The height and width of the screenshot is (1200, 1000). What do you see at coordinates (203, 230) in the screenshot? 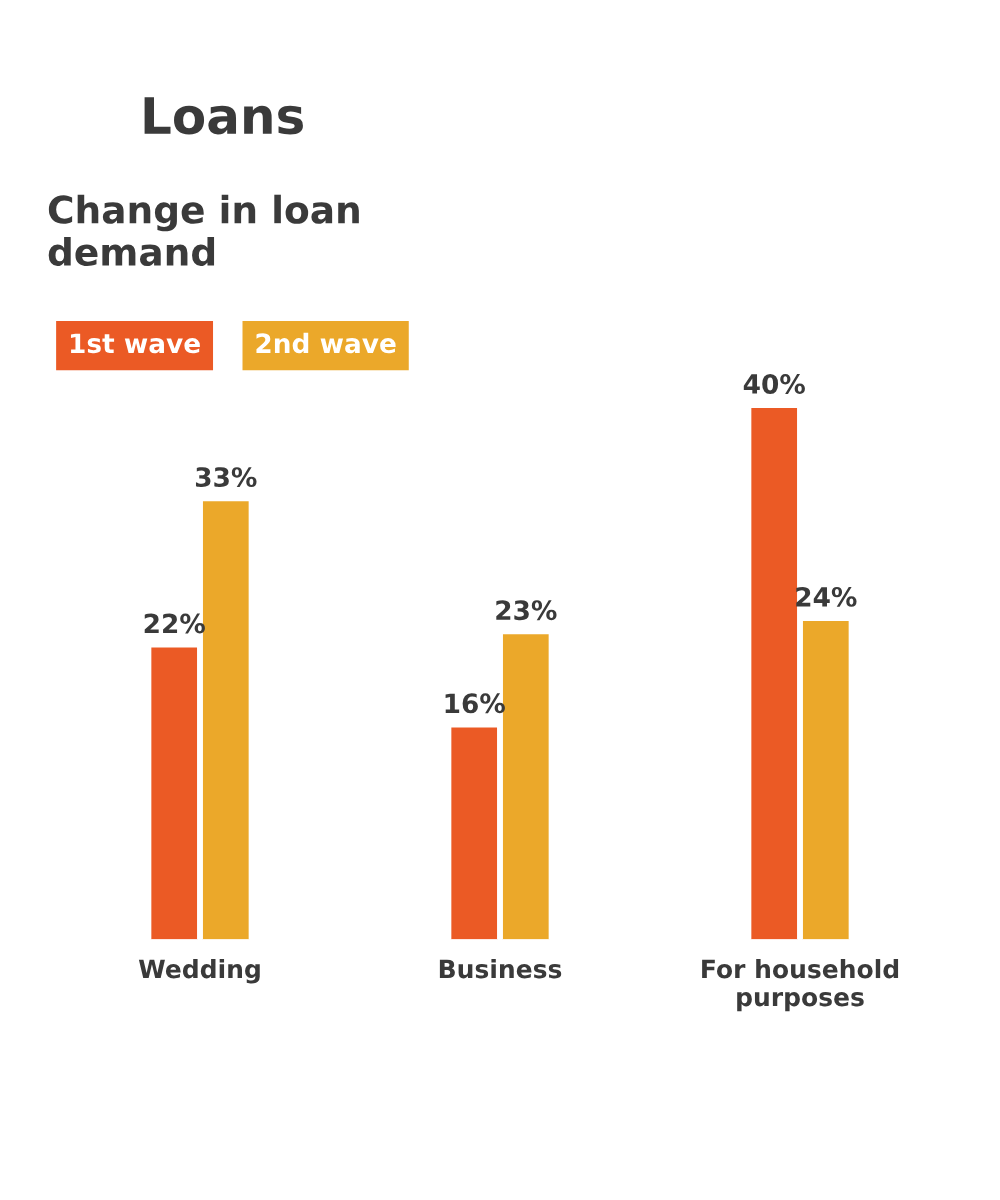
I see `chart-subtitle: Change in loan demand` at bounding box center [203, 230].